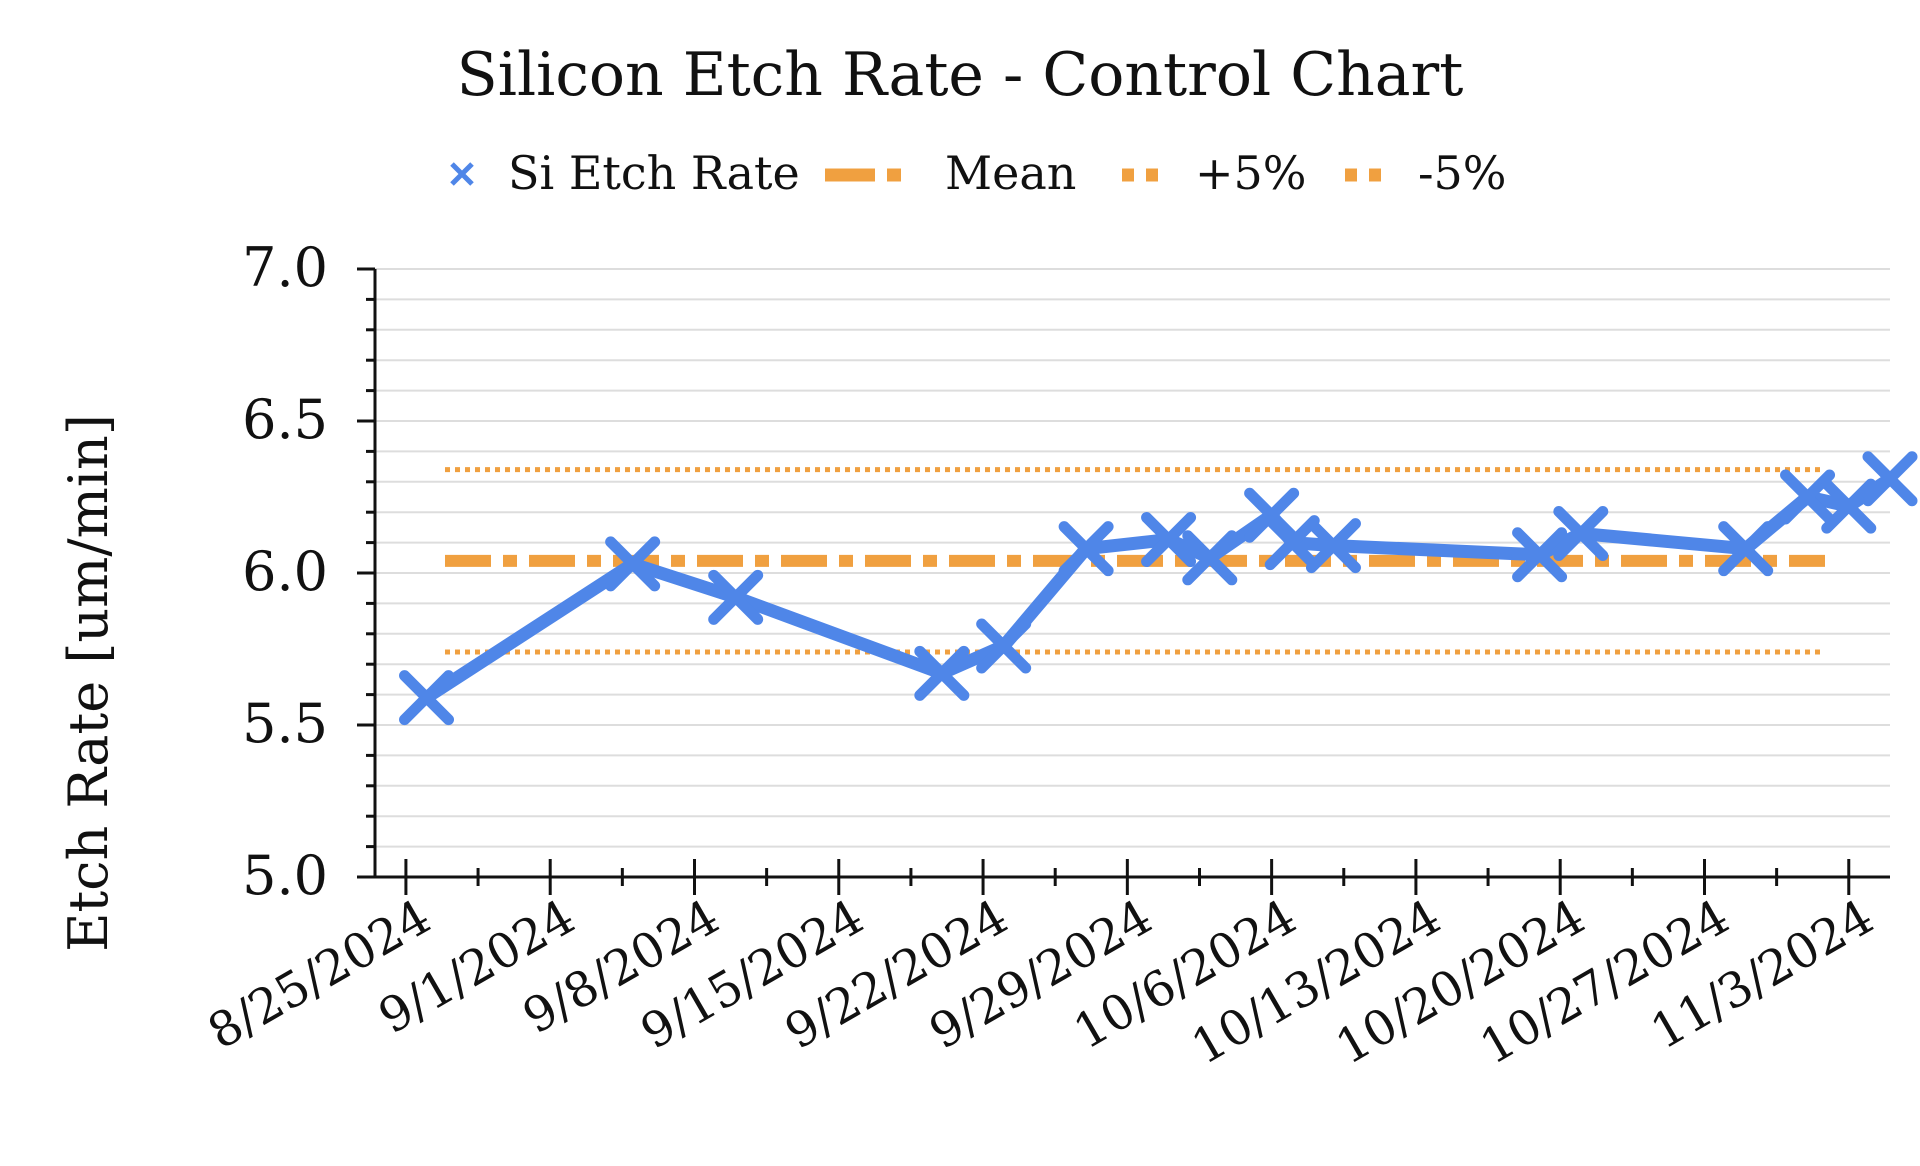  Describe the element at coordinates (88, 683) in the screenshot. I see `y-axis-label: Etch Rate [um/min]` at that location.